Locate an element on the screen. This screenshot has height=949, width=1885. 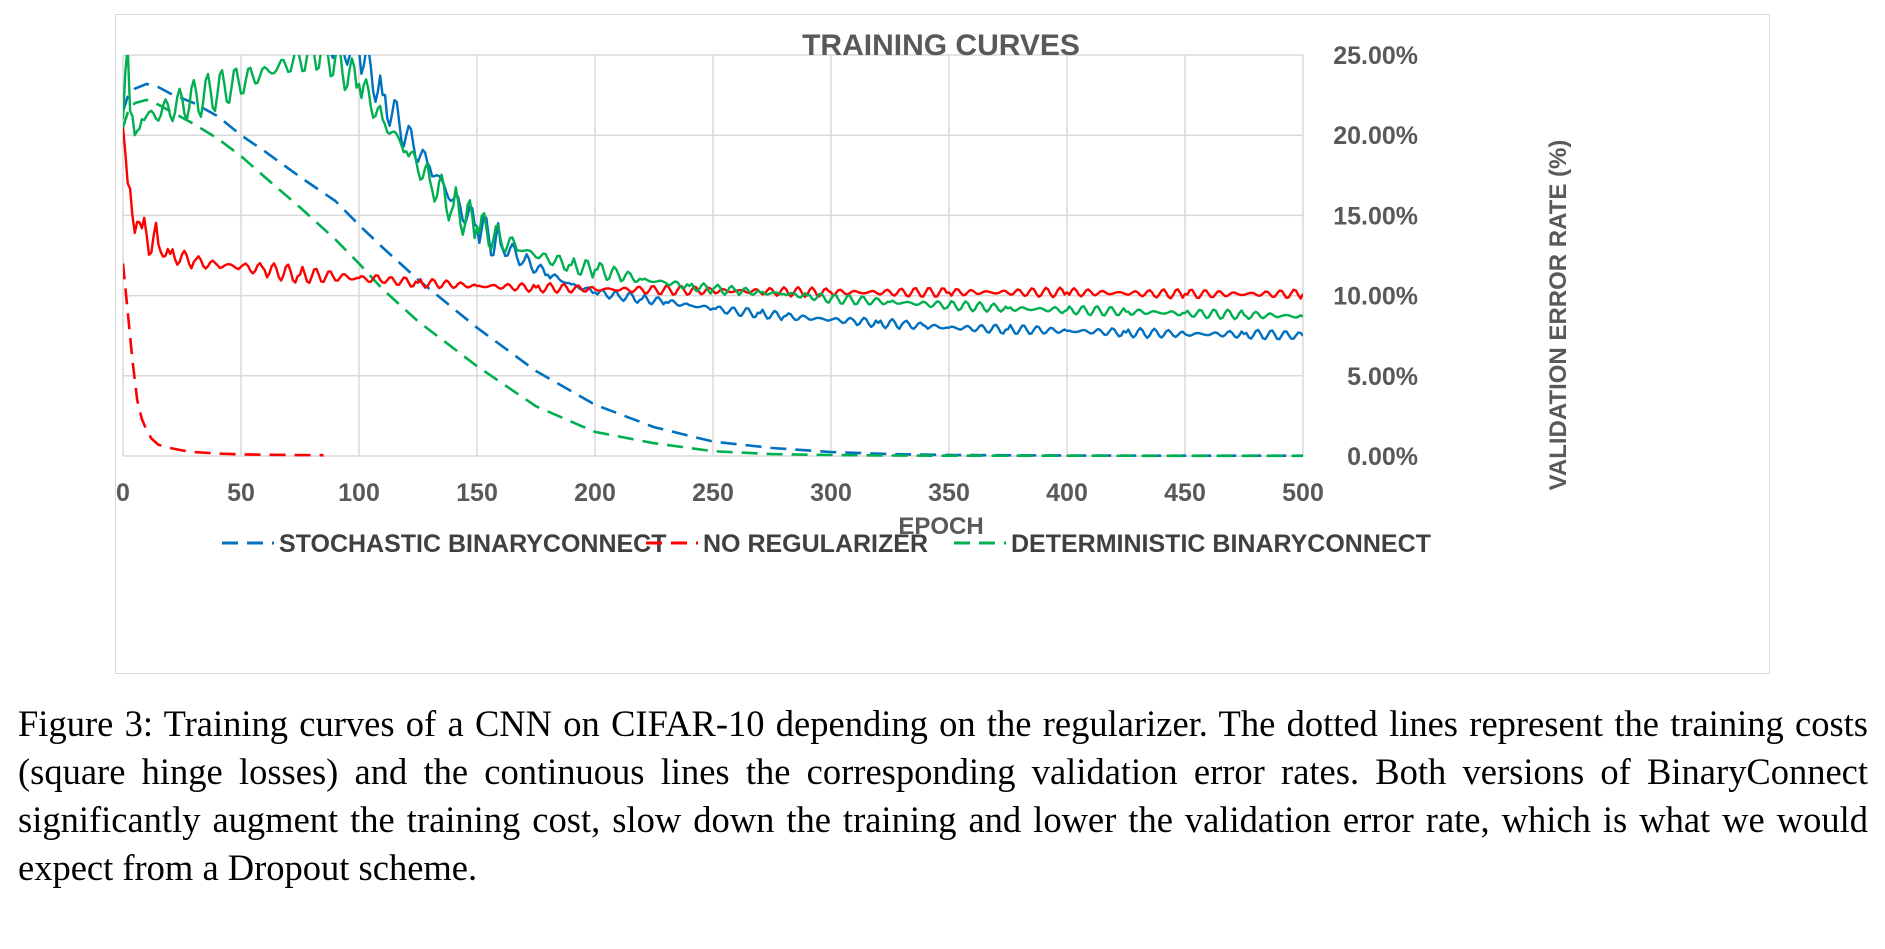
x-tick-label: 500 is located at coordinates (1303, 493).